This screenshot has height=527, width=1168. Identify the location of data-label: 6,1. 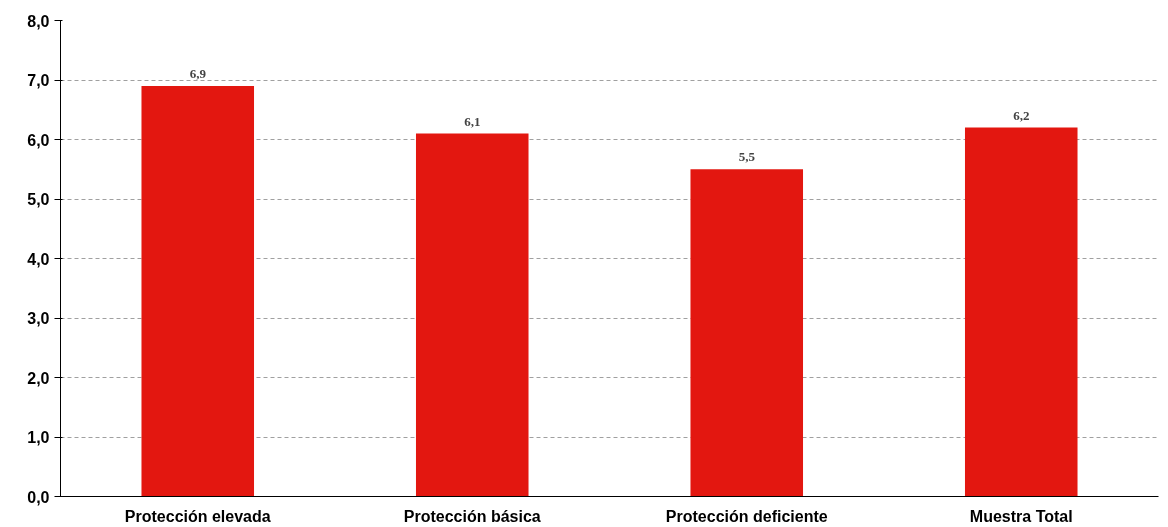
(472, 121).